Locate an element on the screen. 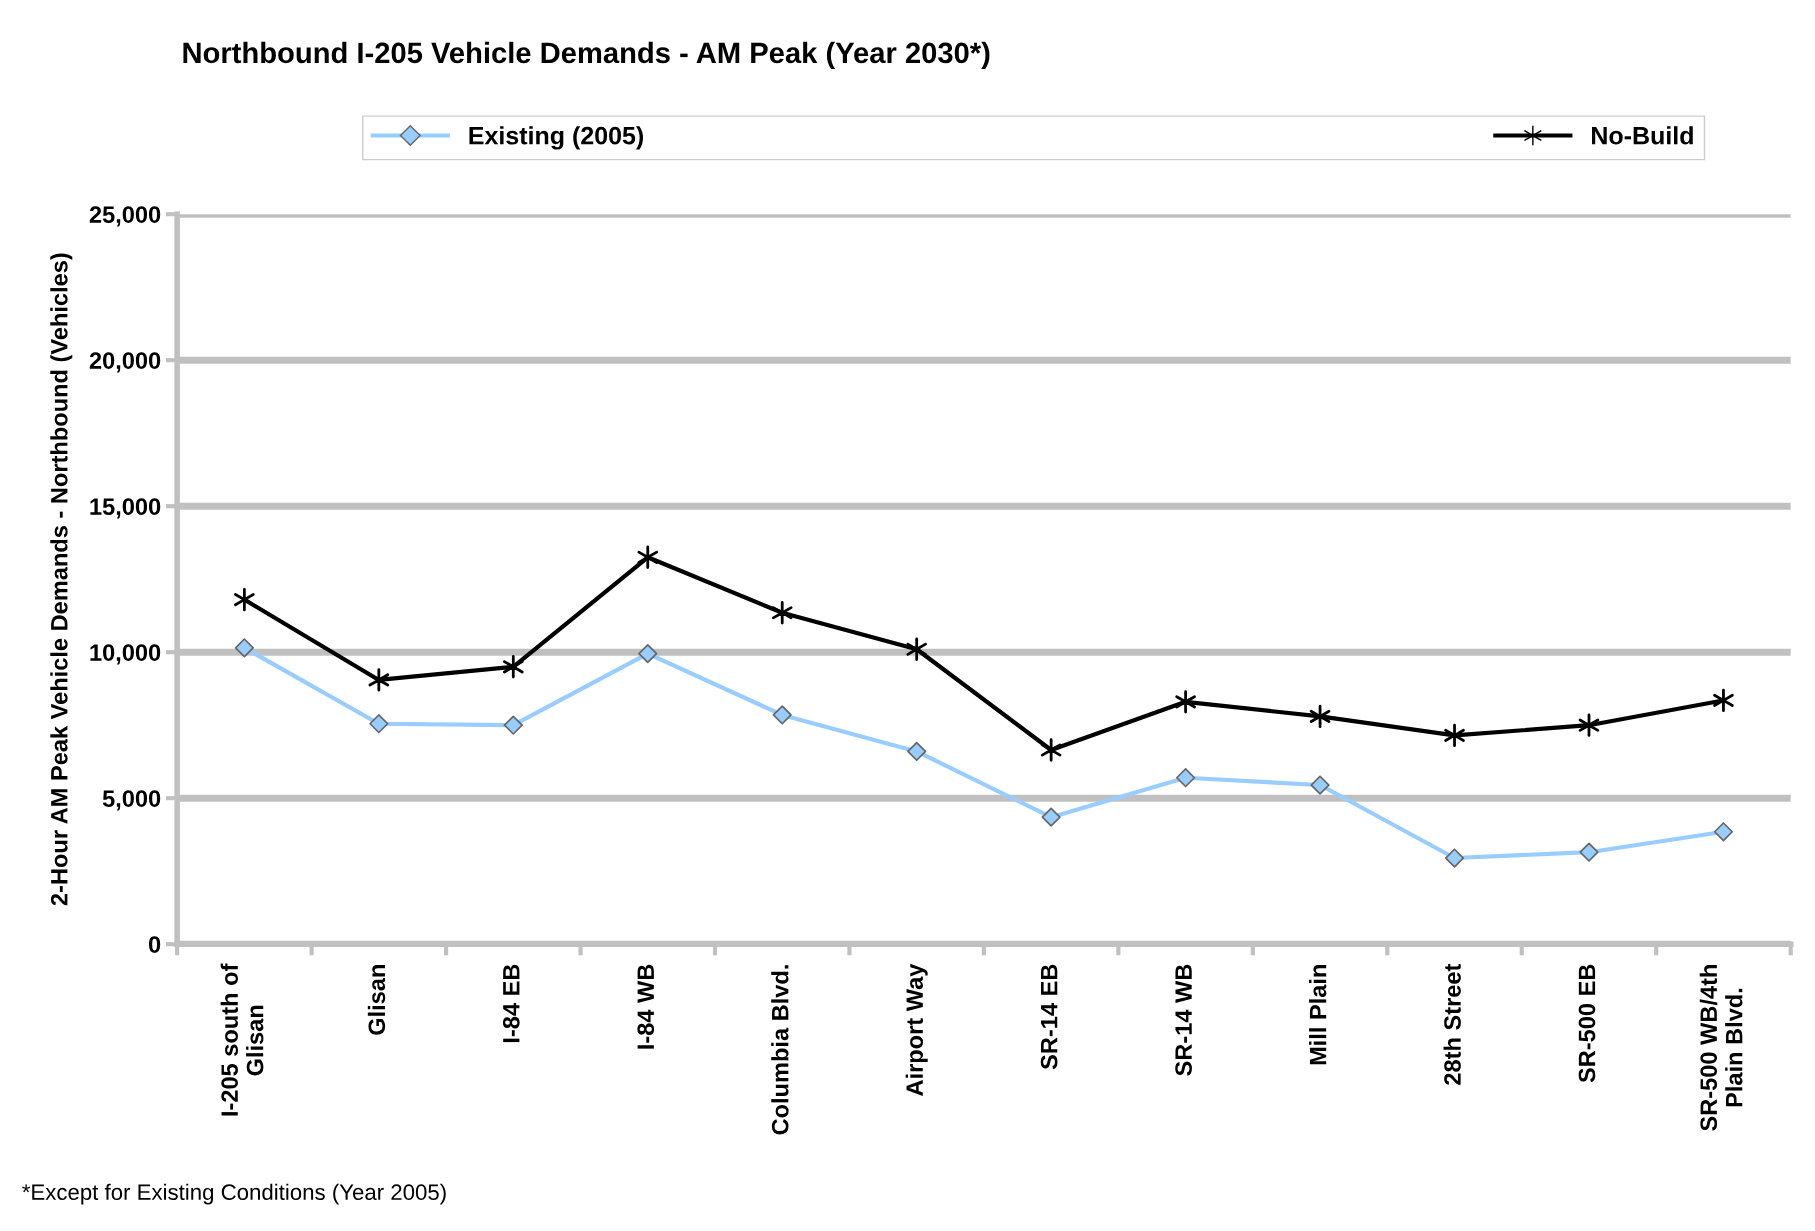 Image resolution: width=1815 pixels, height=1231 pixels. y-tick-label: 10,000 is located at coordinates (125, 654).